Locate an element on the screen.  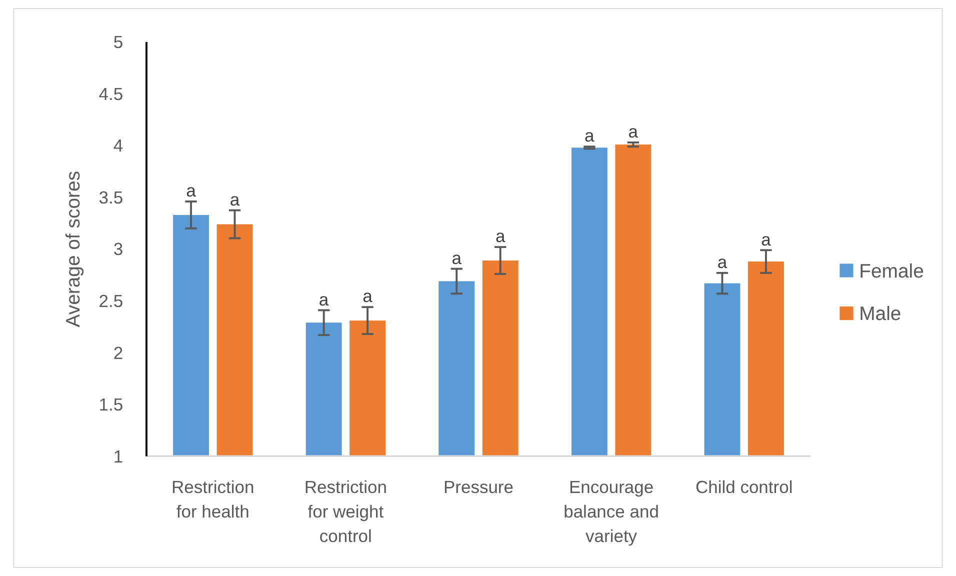
x-tick-label: Pressure is located at coordinates (478, 487).